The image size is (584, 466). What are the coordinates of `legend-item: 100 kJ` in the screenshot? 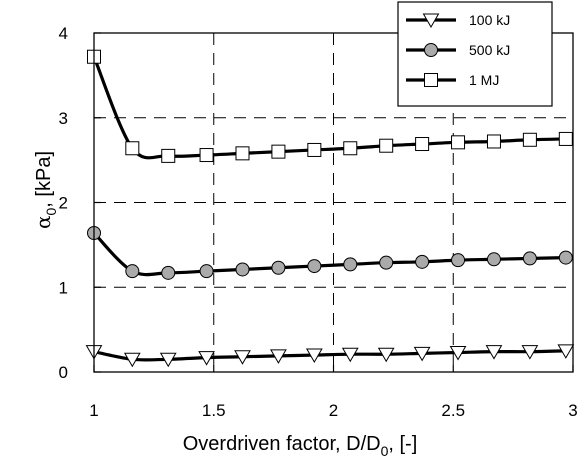 It's located at (458, 20).